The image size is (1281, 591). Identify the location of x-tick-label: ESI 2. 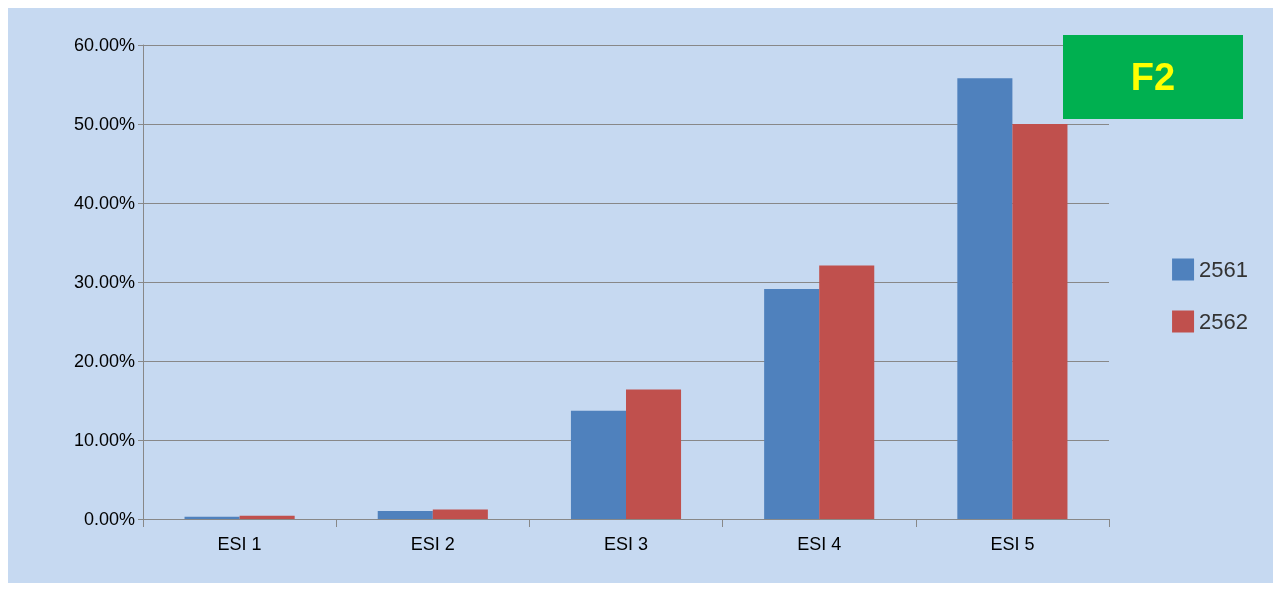
(432, 544).